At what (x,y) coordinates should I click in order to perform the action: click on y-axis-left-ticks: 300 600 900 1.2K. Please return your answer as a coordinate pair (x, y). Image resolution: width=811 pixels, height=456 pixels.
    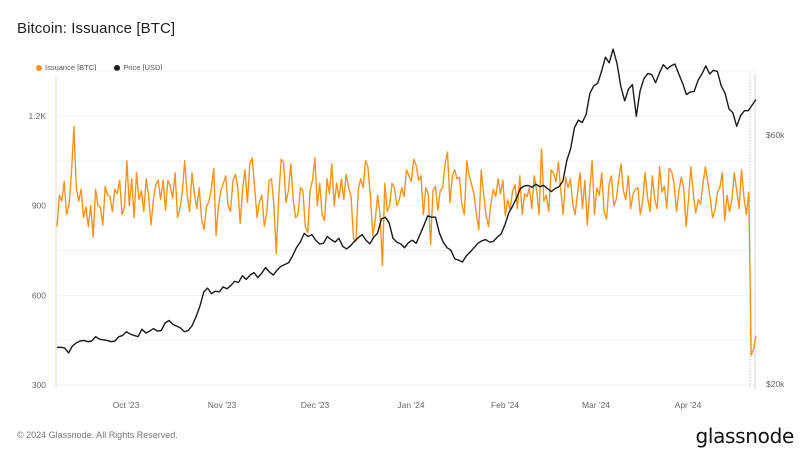
    Looking at the image, I should click on (38, 250).